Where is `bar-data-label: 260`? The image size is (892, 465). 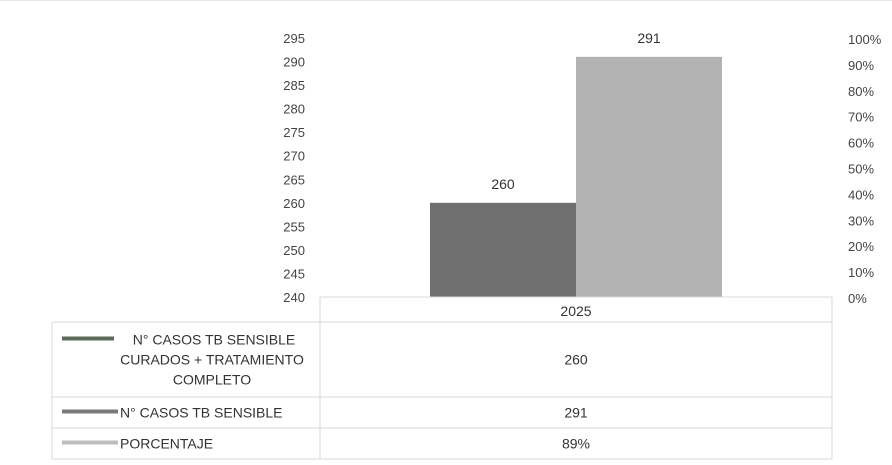
bar-data-label: 260 is located at coordinates (503, 184).